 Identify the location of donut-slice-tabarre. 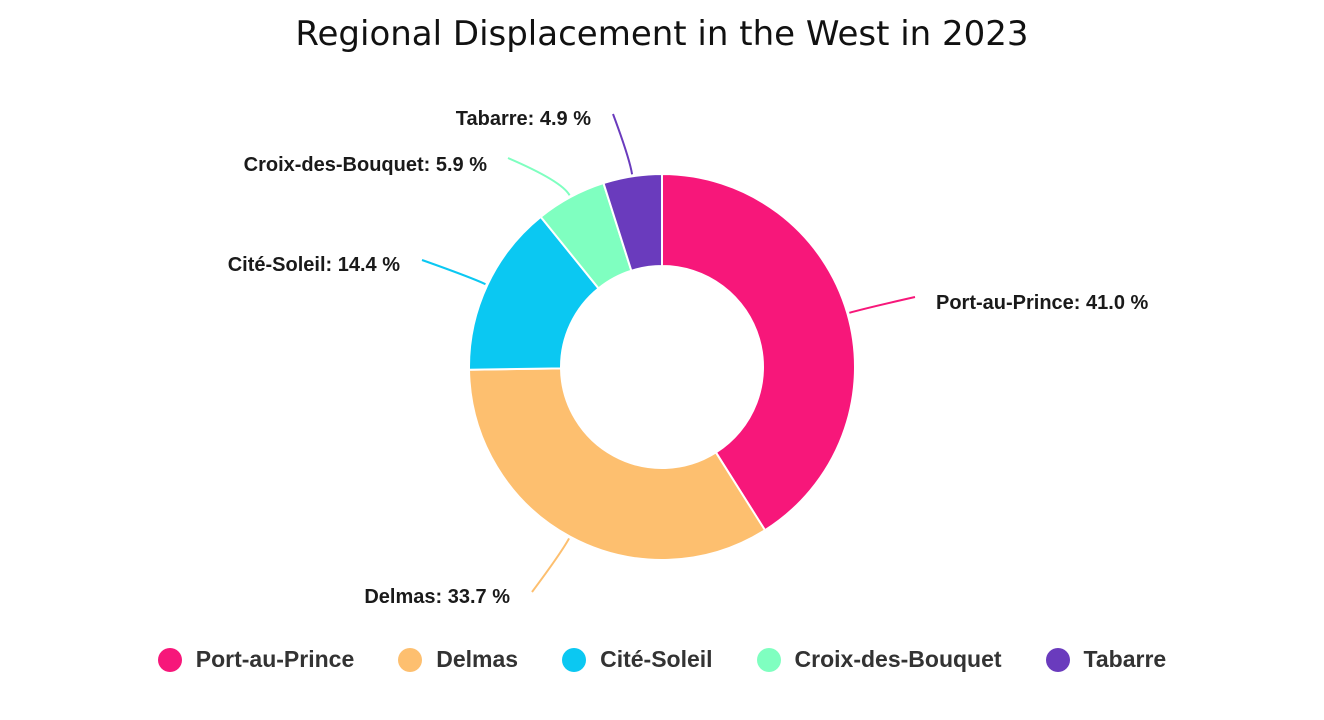
(632, 222).